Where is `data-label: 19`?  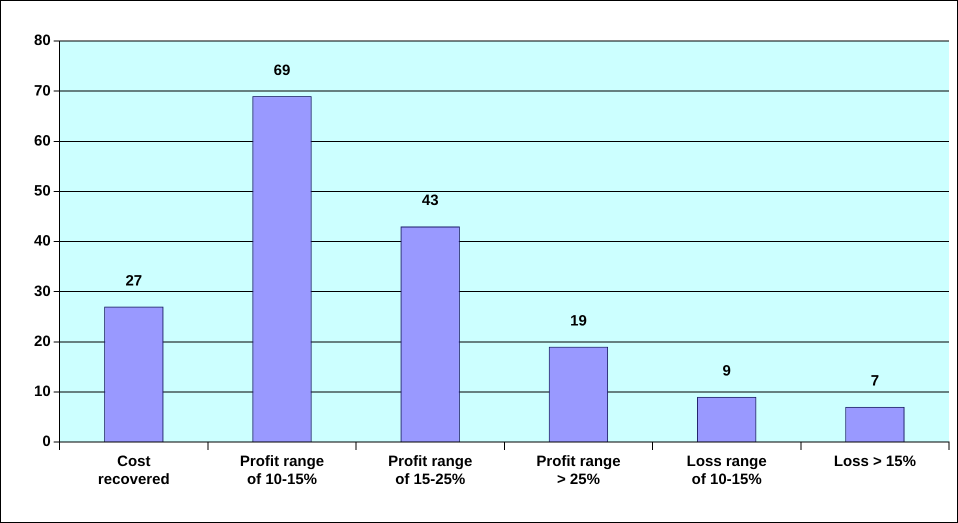
data-label: 19 is located at coordinates (578, 321).